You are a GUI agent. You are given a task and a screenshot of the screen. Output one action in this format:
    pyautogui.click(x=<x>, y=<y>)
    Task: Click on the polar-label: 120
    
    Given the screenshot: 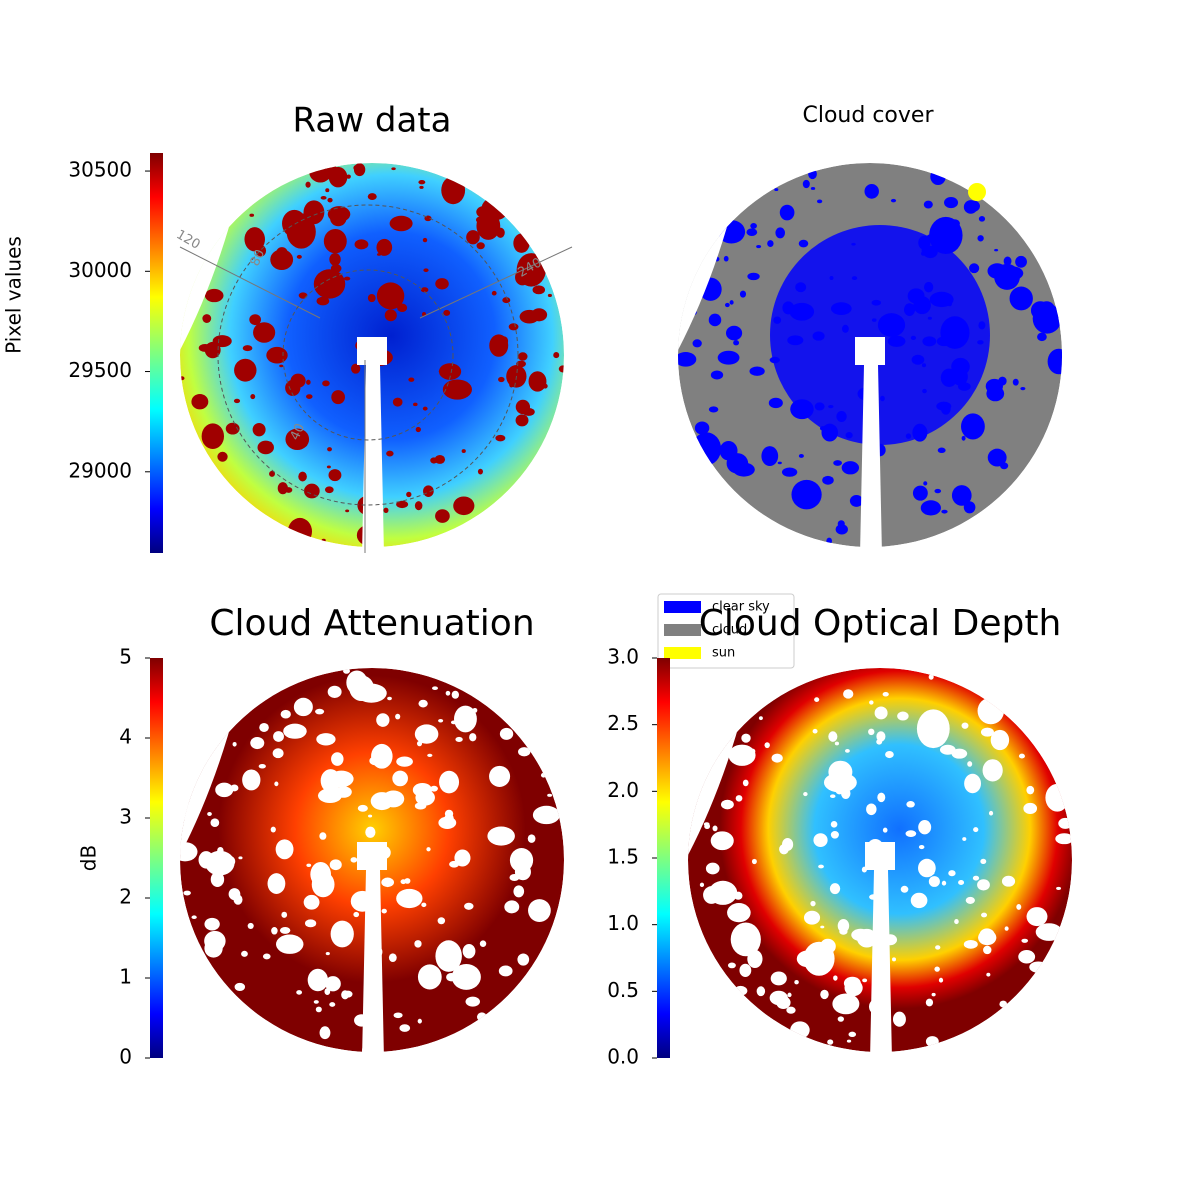 What is the action you would take?
    pyautogui.click(x=187, y=239)
    